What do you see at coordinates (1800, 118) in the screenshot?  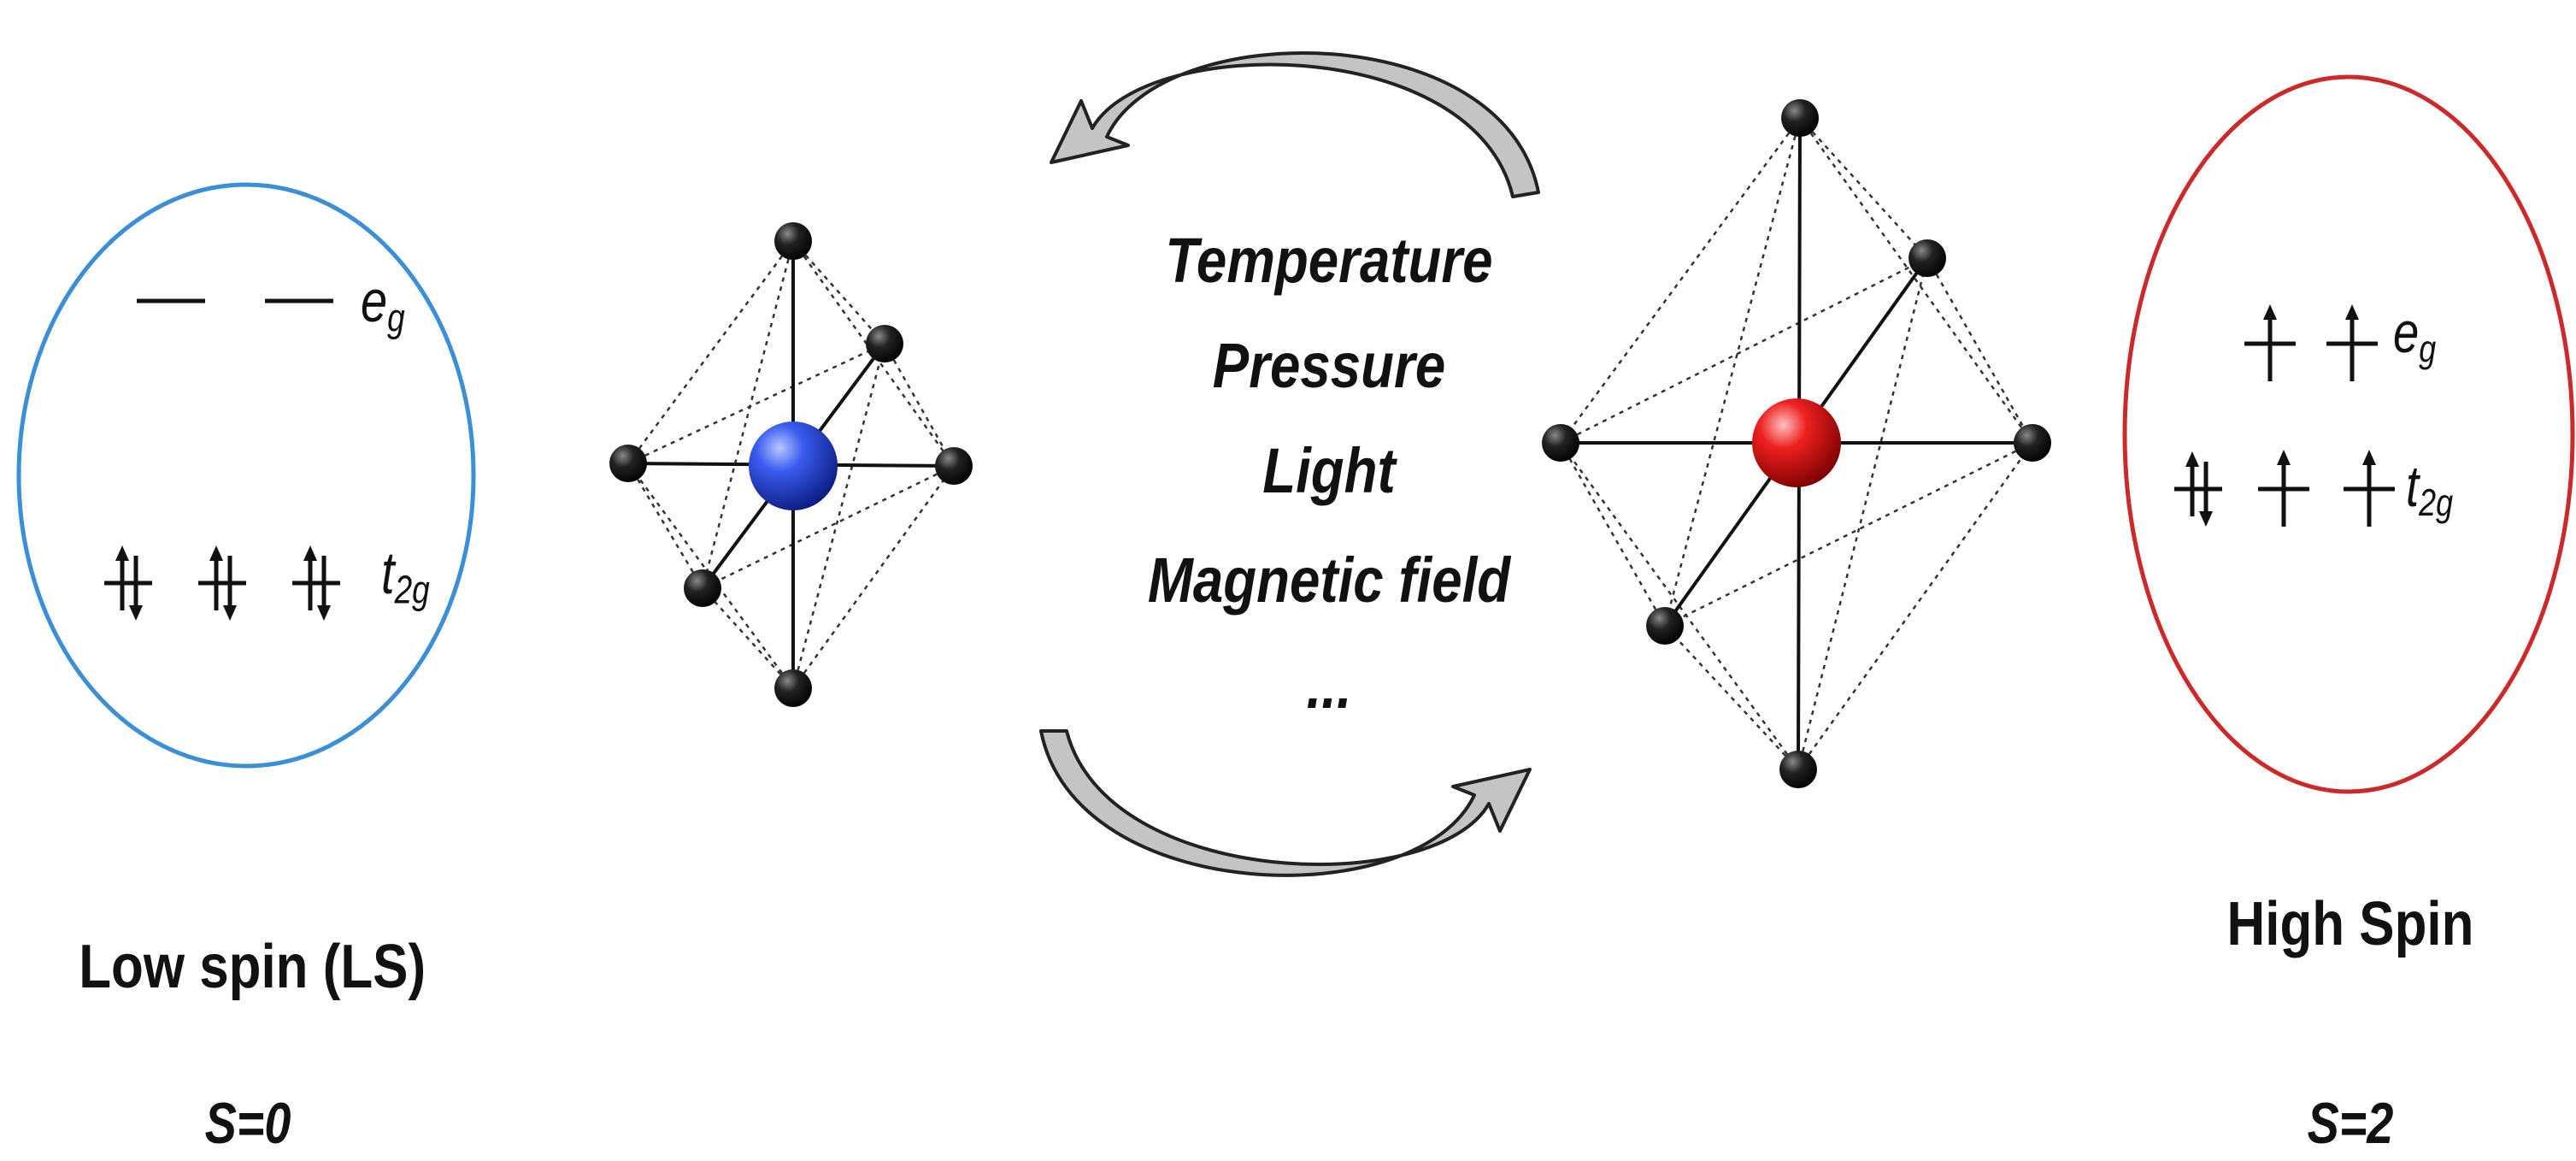 I see `hs-ligand-top` at bounding box center [1800, 118].